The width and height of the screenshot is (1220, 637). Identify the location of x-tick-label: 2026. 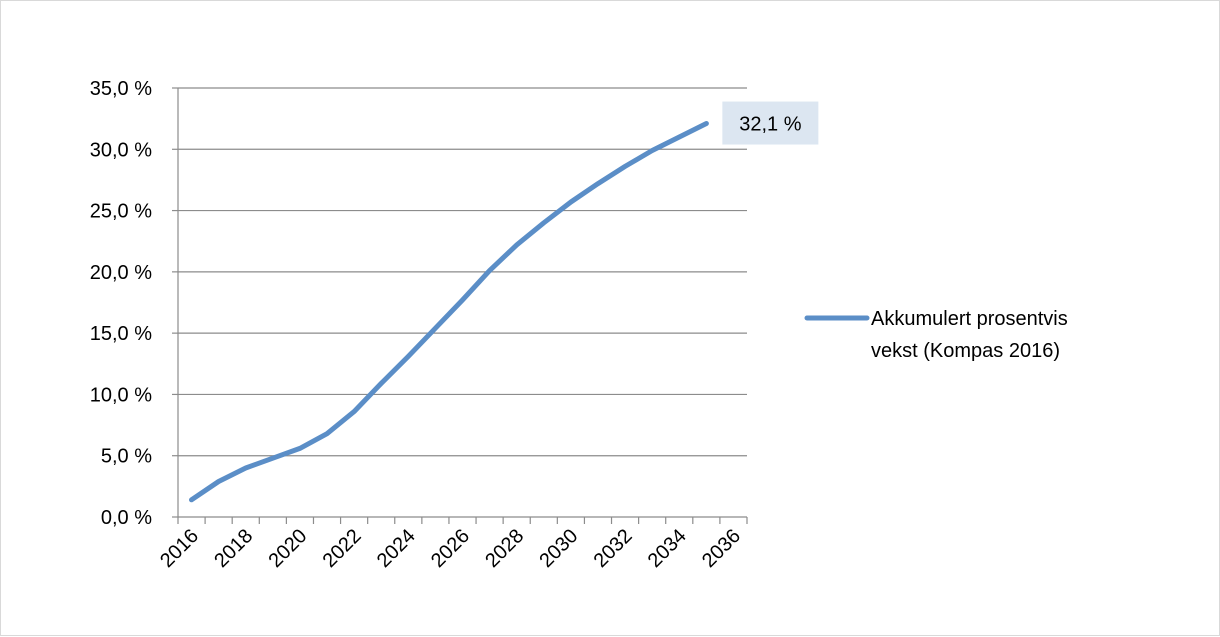
(450, 548).